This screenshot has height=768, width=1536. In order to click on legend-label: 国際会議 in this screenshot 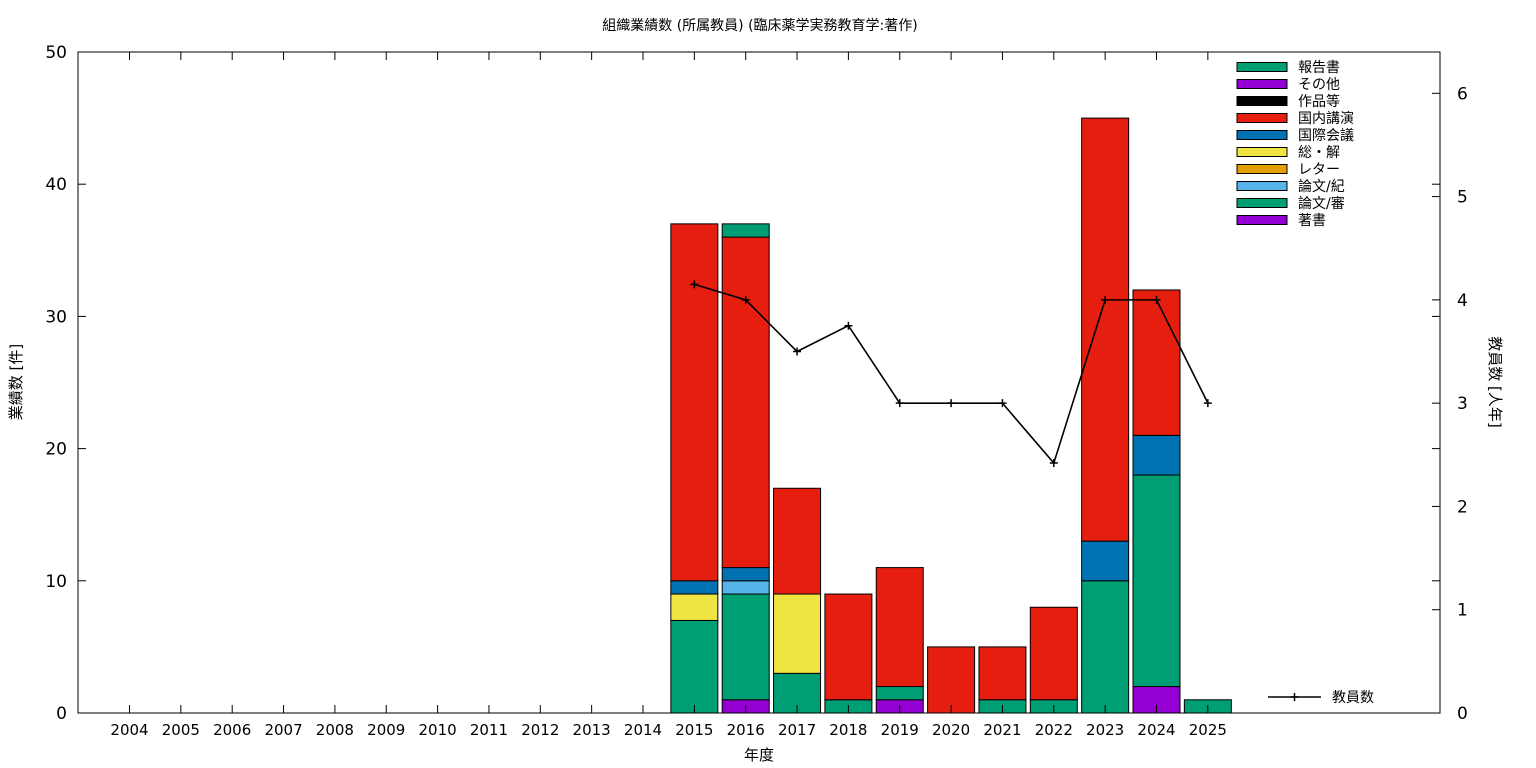, I will do `click(1326, 135)`.